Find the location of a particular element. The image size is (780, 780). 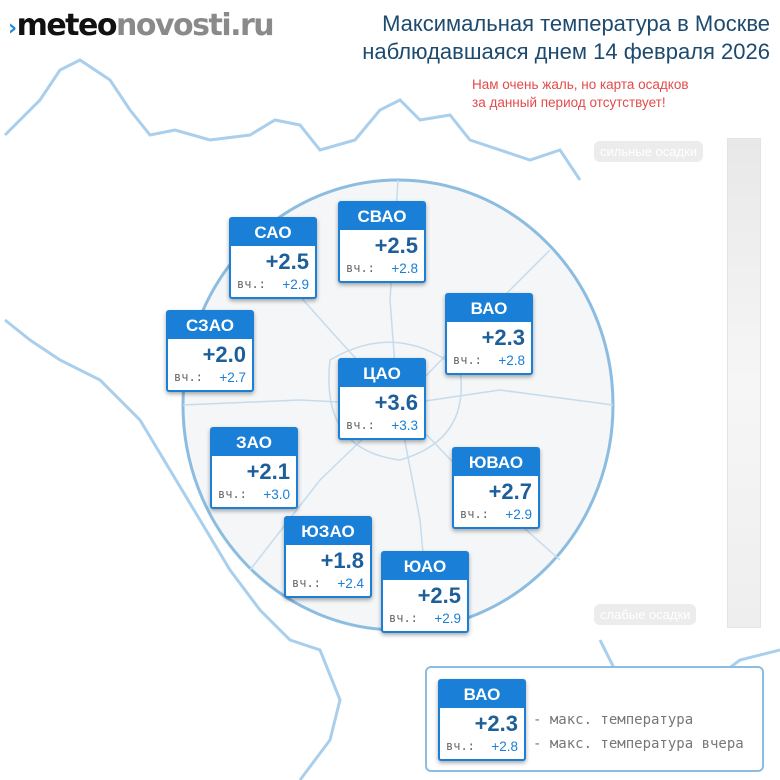

district-box: ВАО +2.3 вч.: +2.8 is located at coordinates (489, 334).